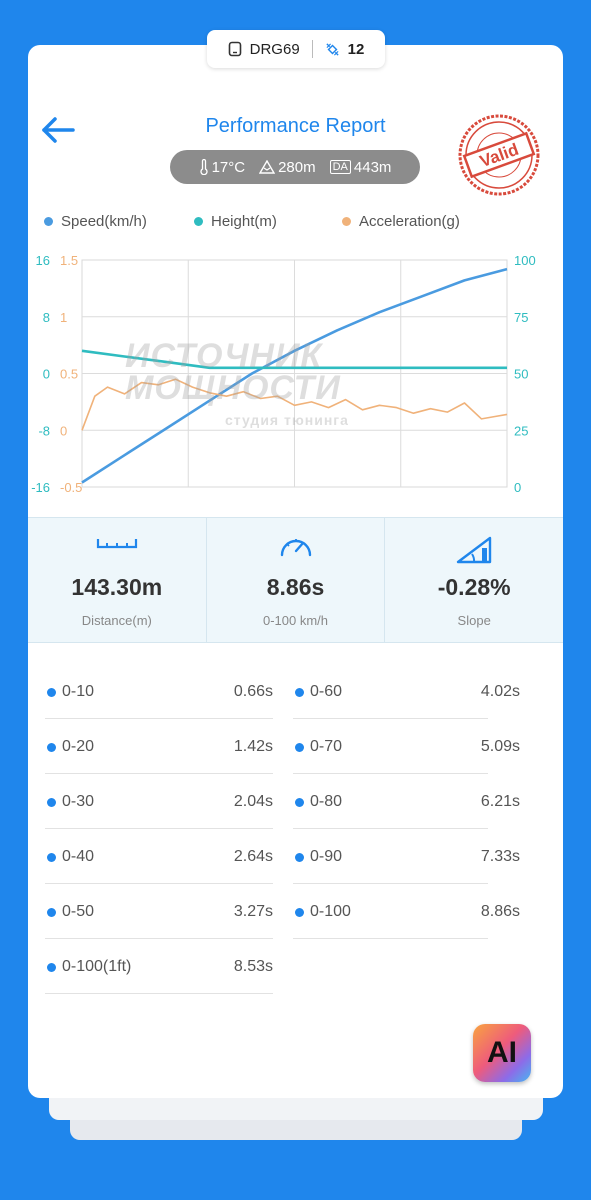 Image resolution: width=591 pixels, height=1200 pixels. Describe the element at coordinates (78, 911) in the screenshot. I see `split-label: 0-50` at that location.